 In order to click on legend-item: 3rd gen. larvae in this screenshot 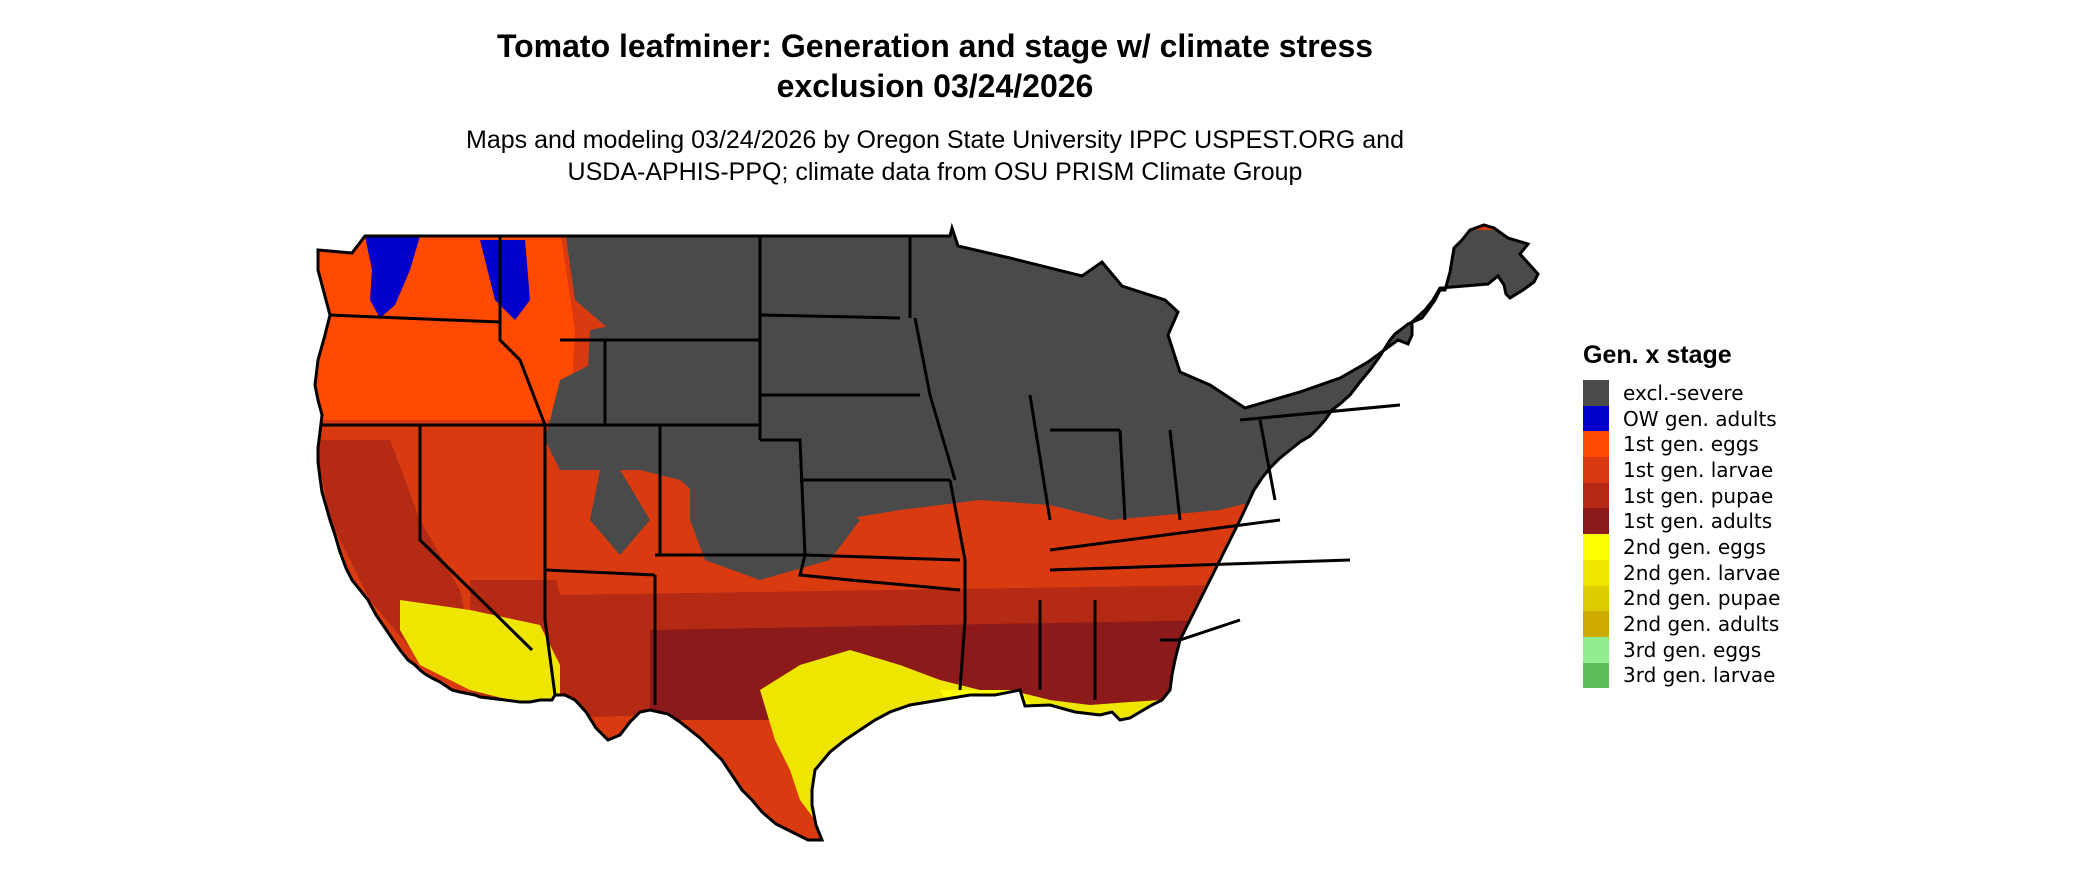, I will do `click(1681, 675)`.